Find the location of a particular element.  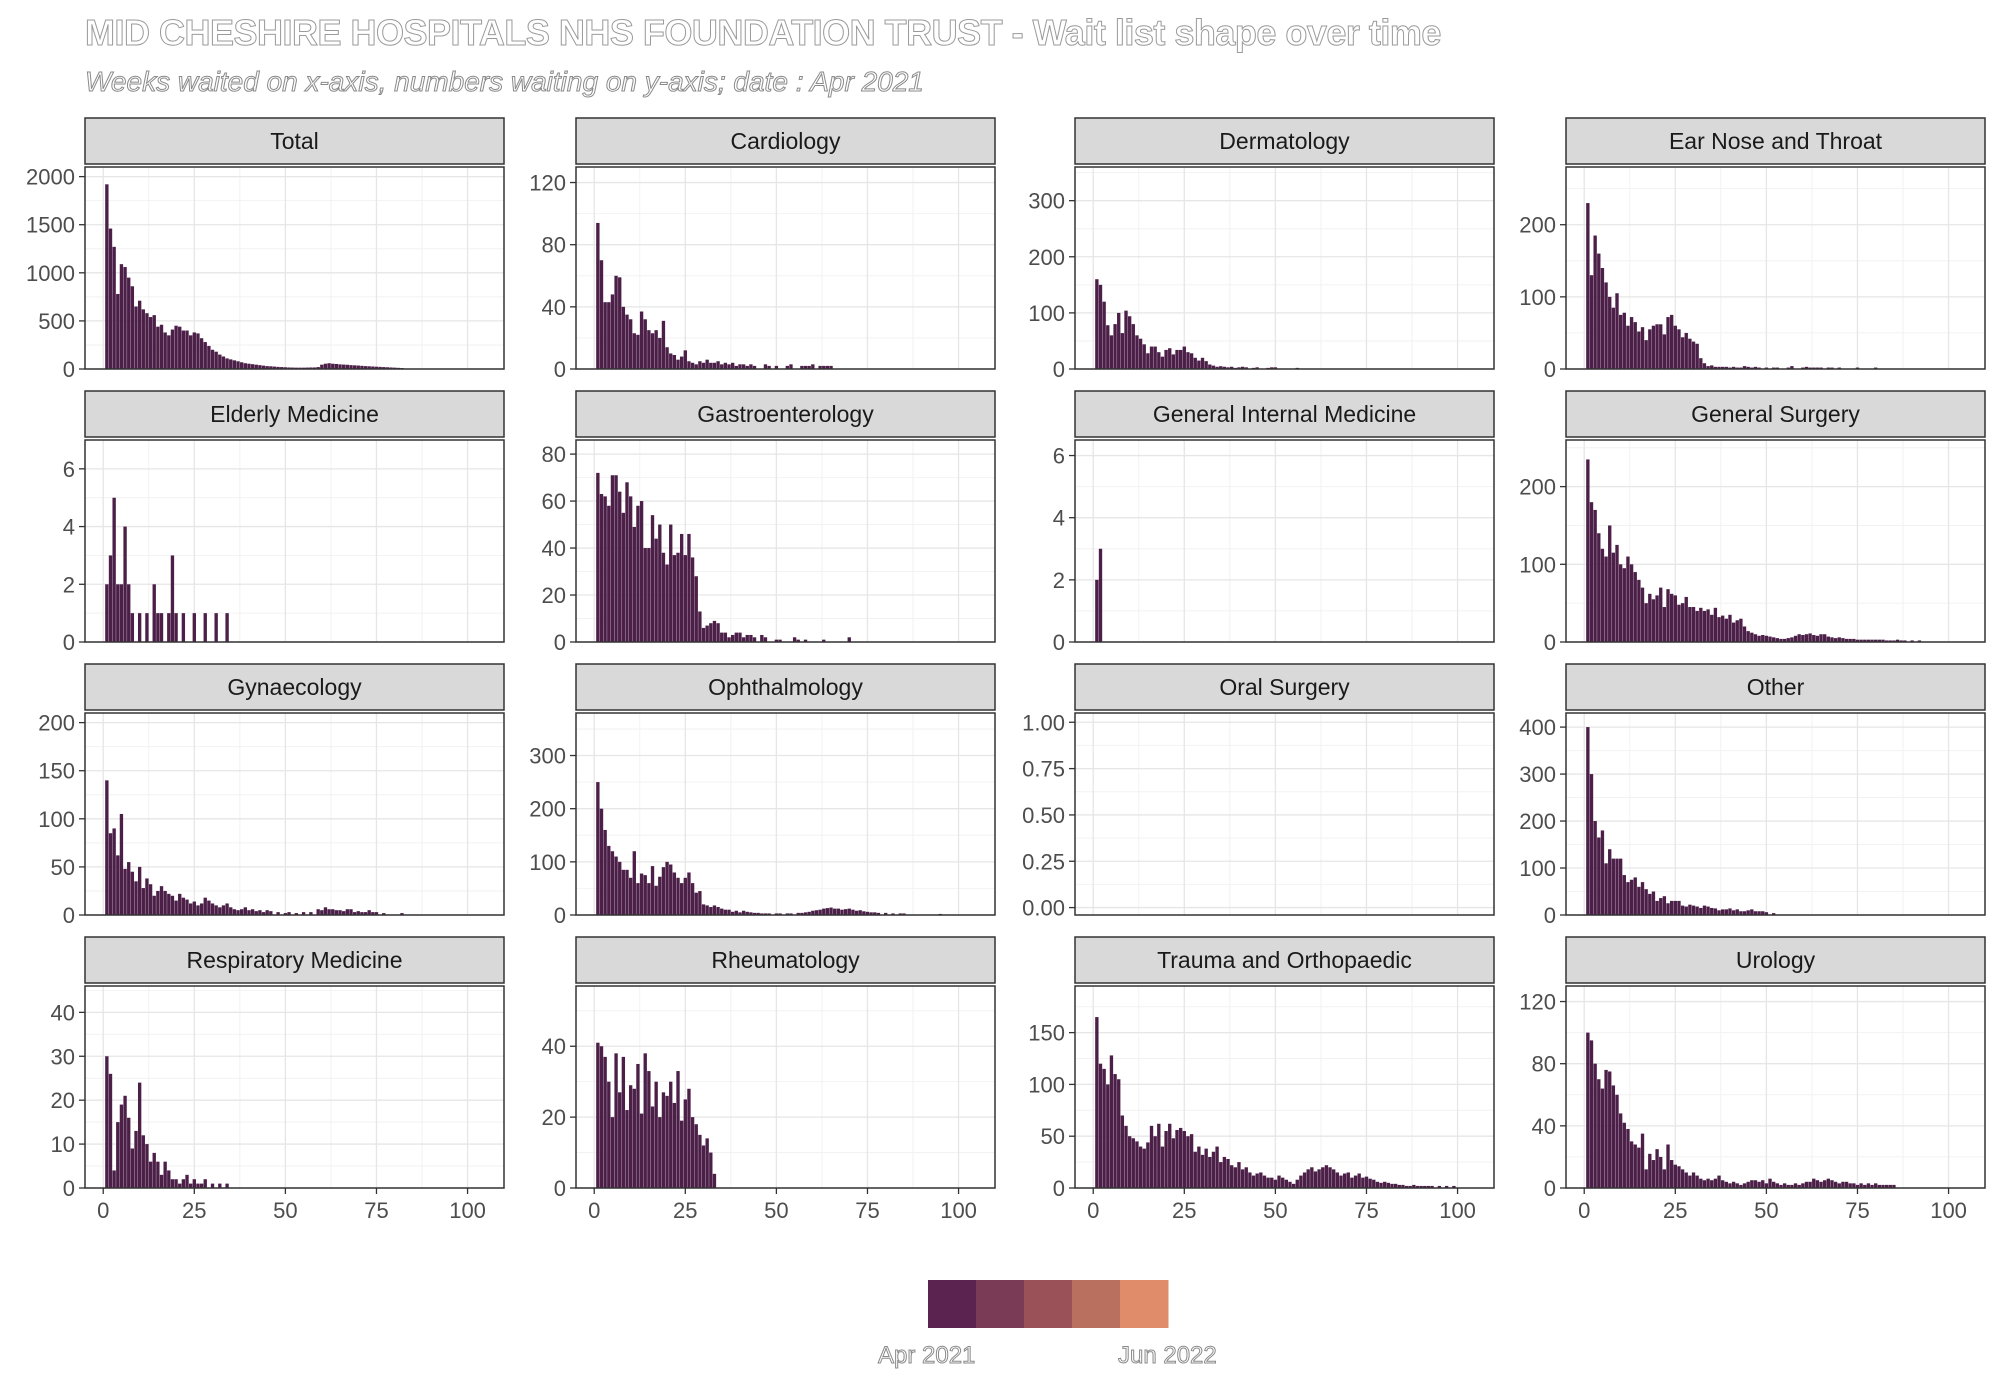

y-tick-label: 20 is located at coordinates (554, 595).